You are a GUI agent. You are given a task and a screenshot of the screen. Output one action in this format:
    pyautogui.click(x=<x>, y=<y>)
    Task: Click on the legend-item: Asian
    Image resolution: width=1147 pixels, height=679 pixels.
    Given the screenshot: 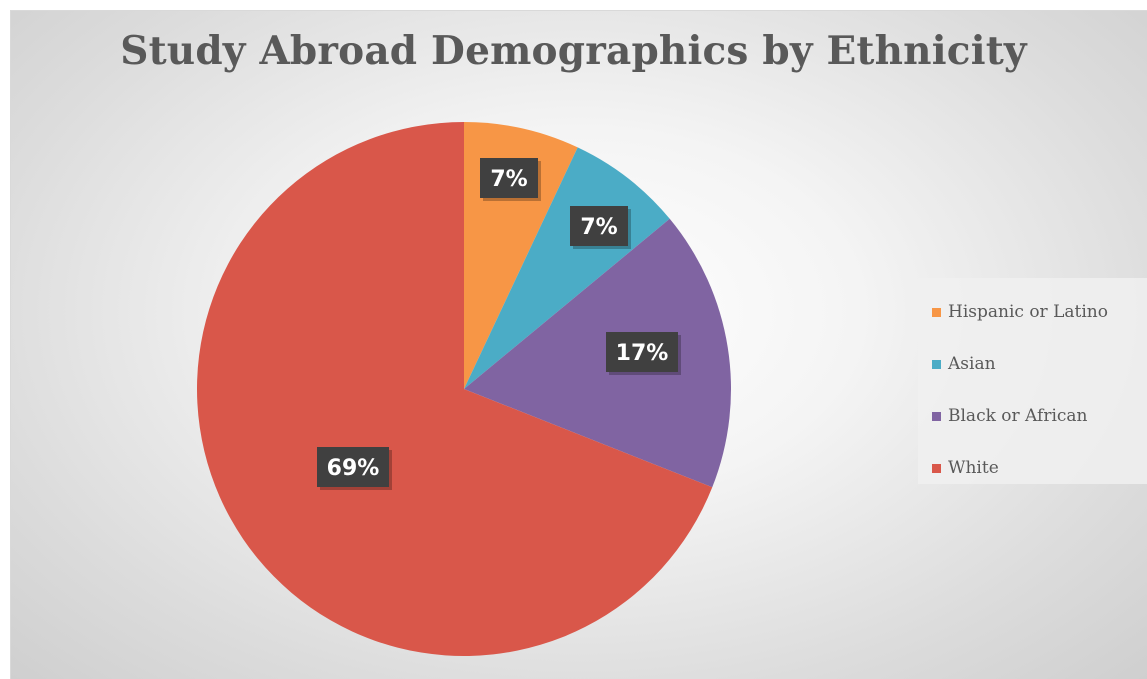 What is the action you would take?
    pyautogui.click(x=1032, y=364)
    